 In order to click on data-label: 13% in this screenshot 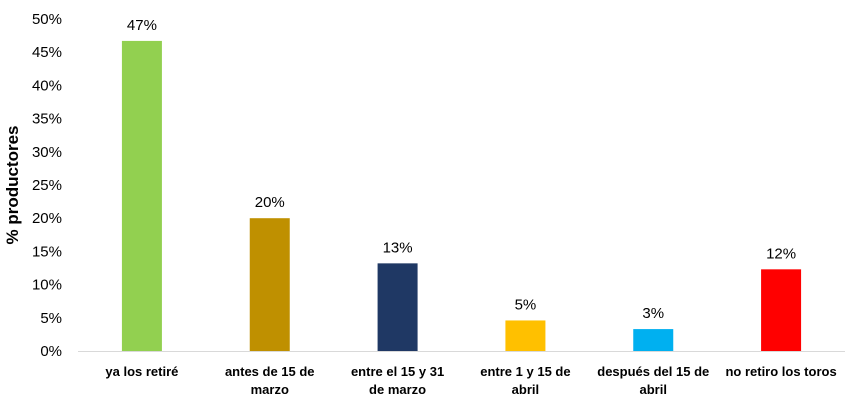, I will do `click(398, 247)`.